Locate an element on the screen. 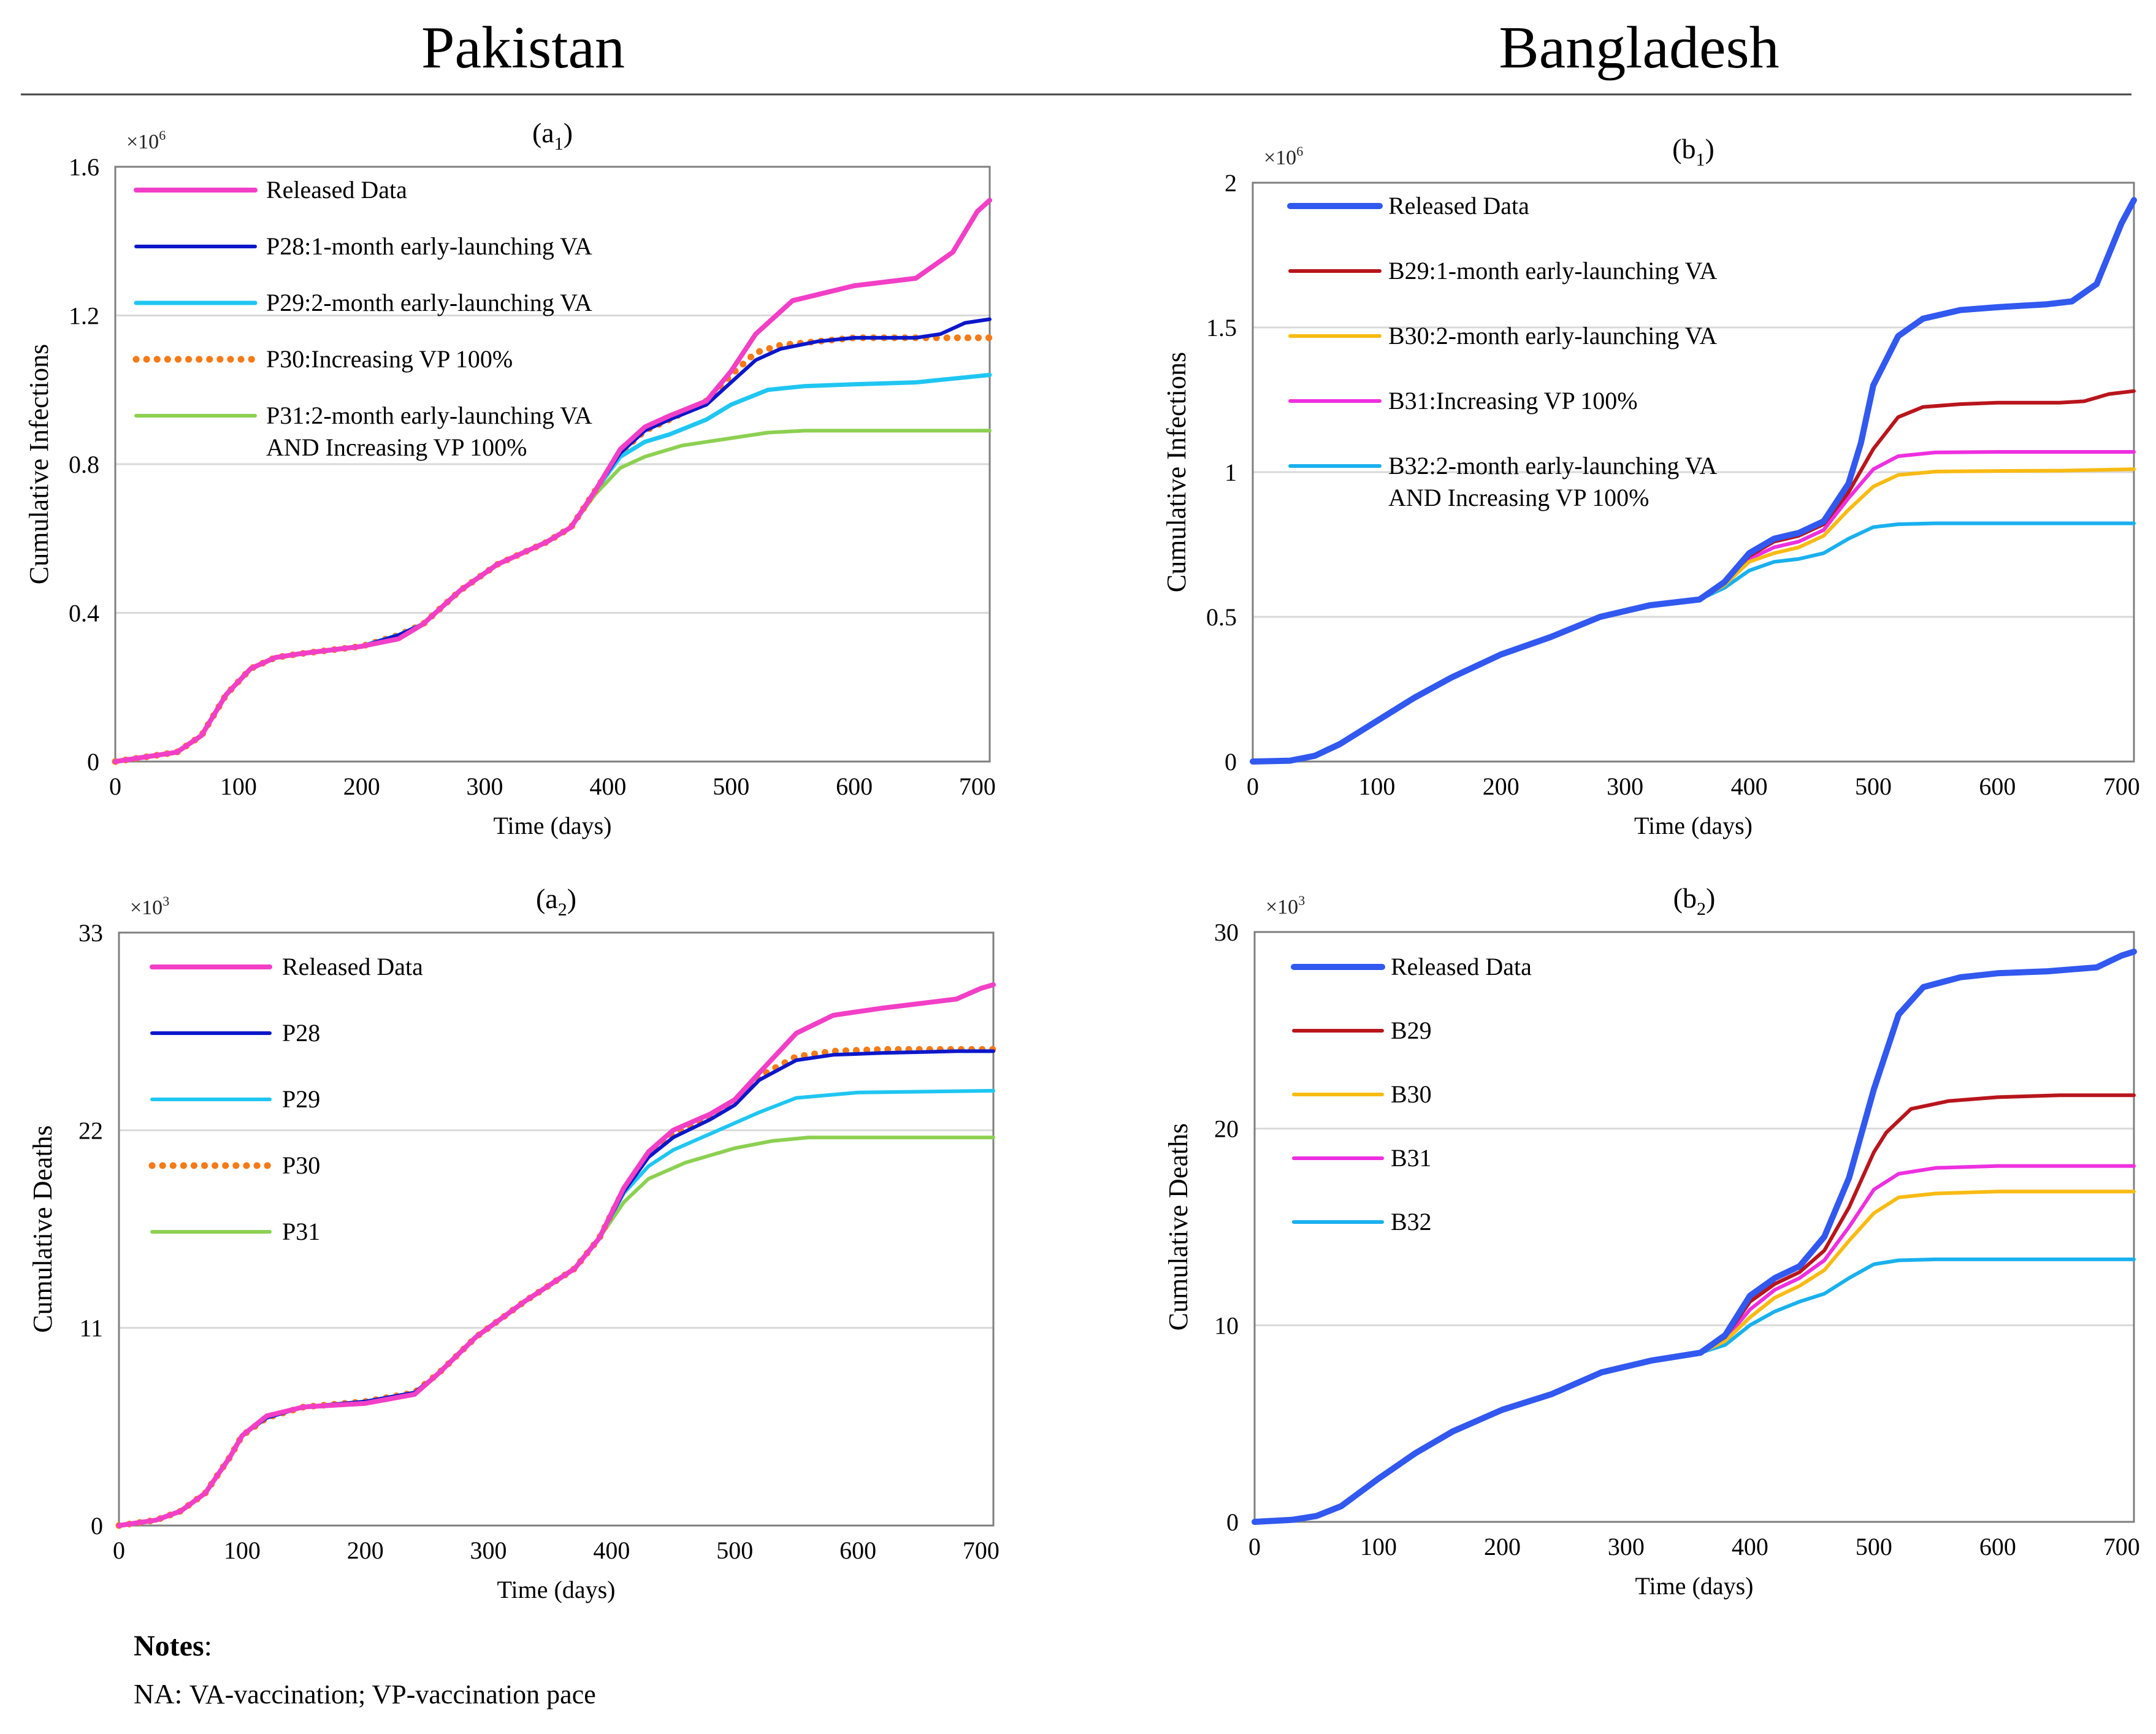  legend-label: P29:2-month early-launching VA is located at coordinates (429, 302).